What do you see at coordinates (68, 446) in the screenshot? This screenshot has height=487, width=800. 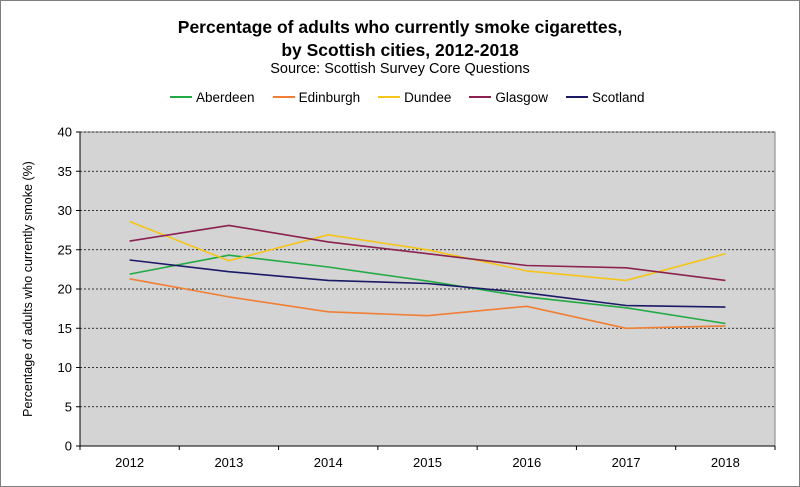 I see `y-tick-label: 0` at bounding box center [68, 446].